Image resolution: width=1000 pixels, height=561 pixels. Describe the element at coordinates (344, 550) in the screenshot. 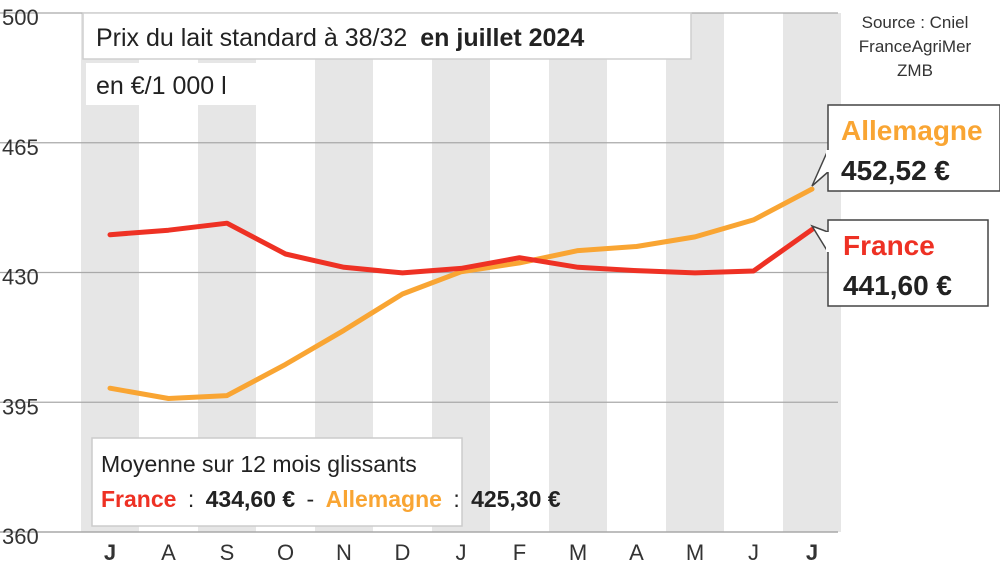

I see `x-tick-label: N` at that location.